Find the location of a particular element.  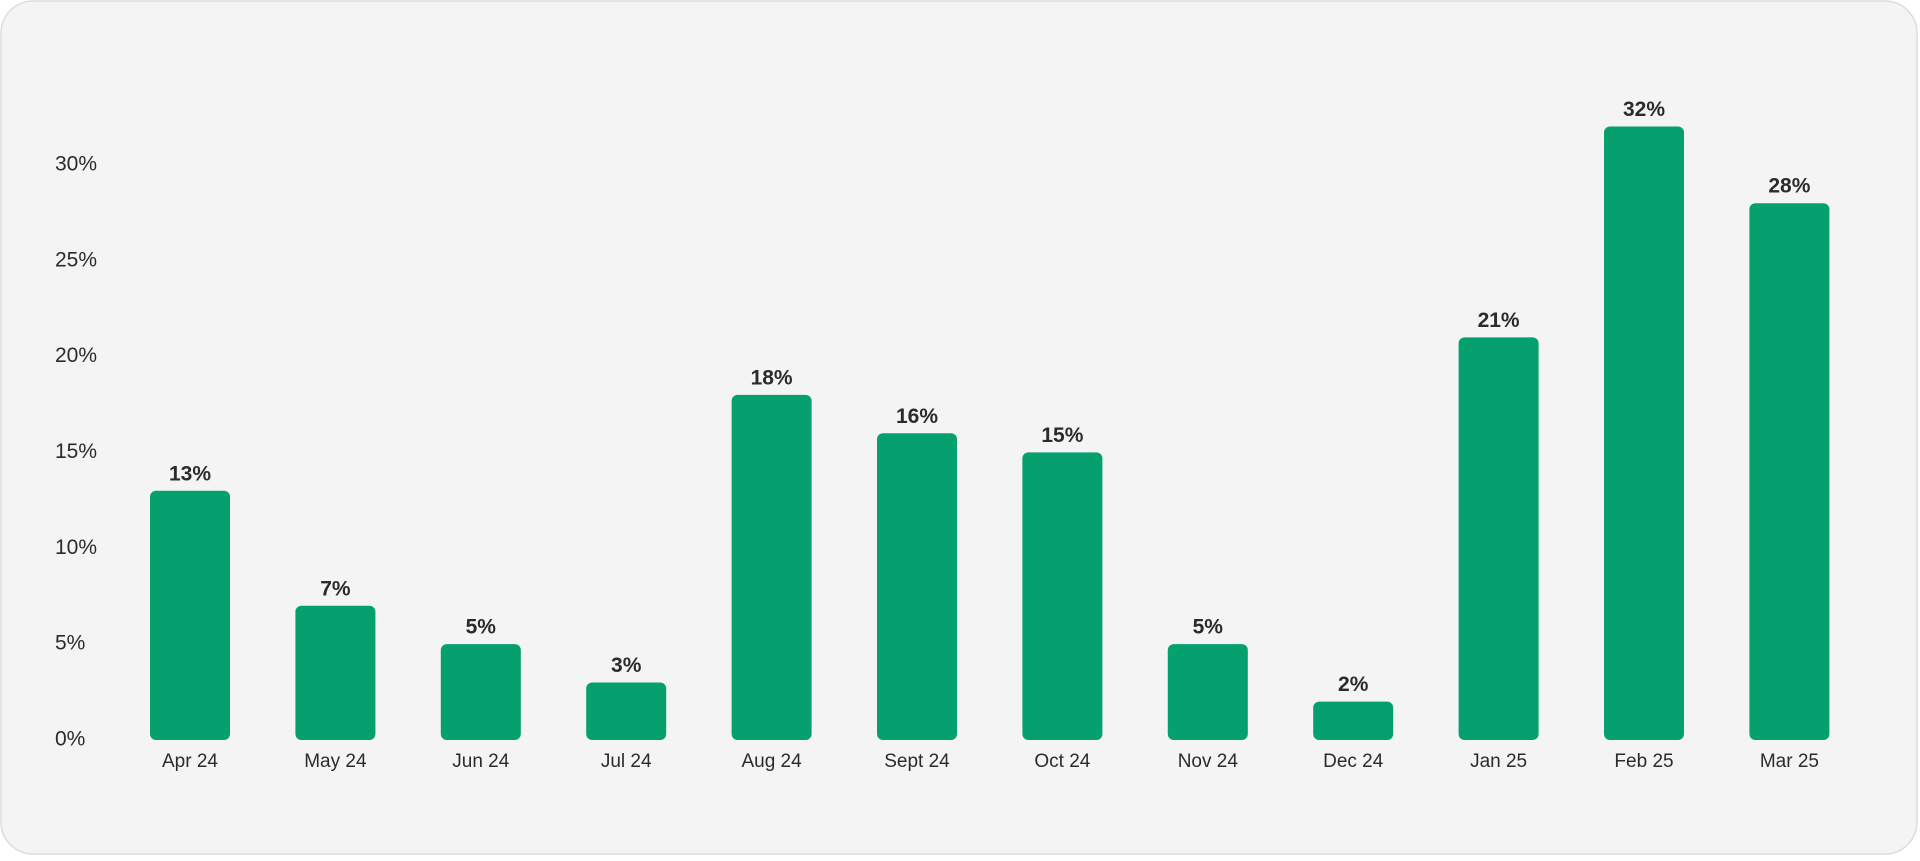

x-tick-label: Jun 24 is located at coordinates (480, 761).